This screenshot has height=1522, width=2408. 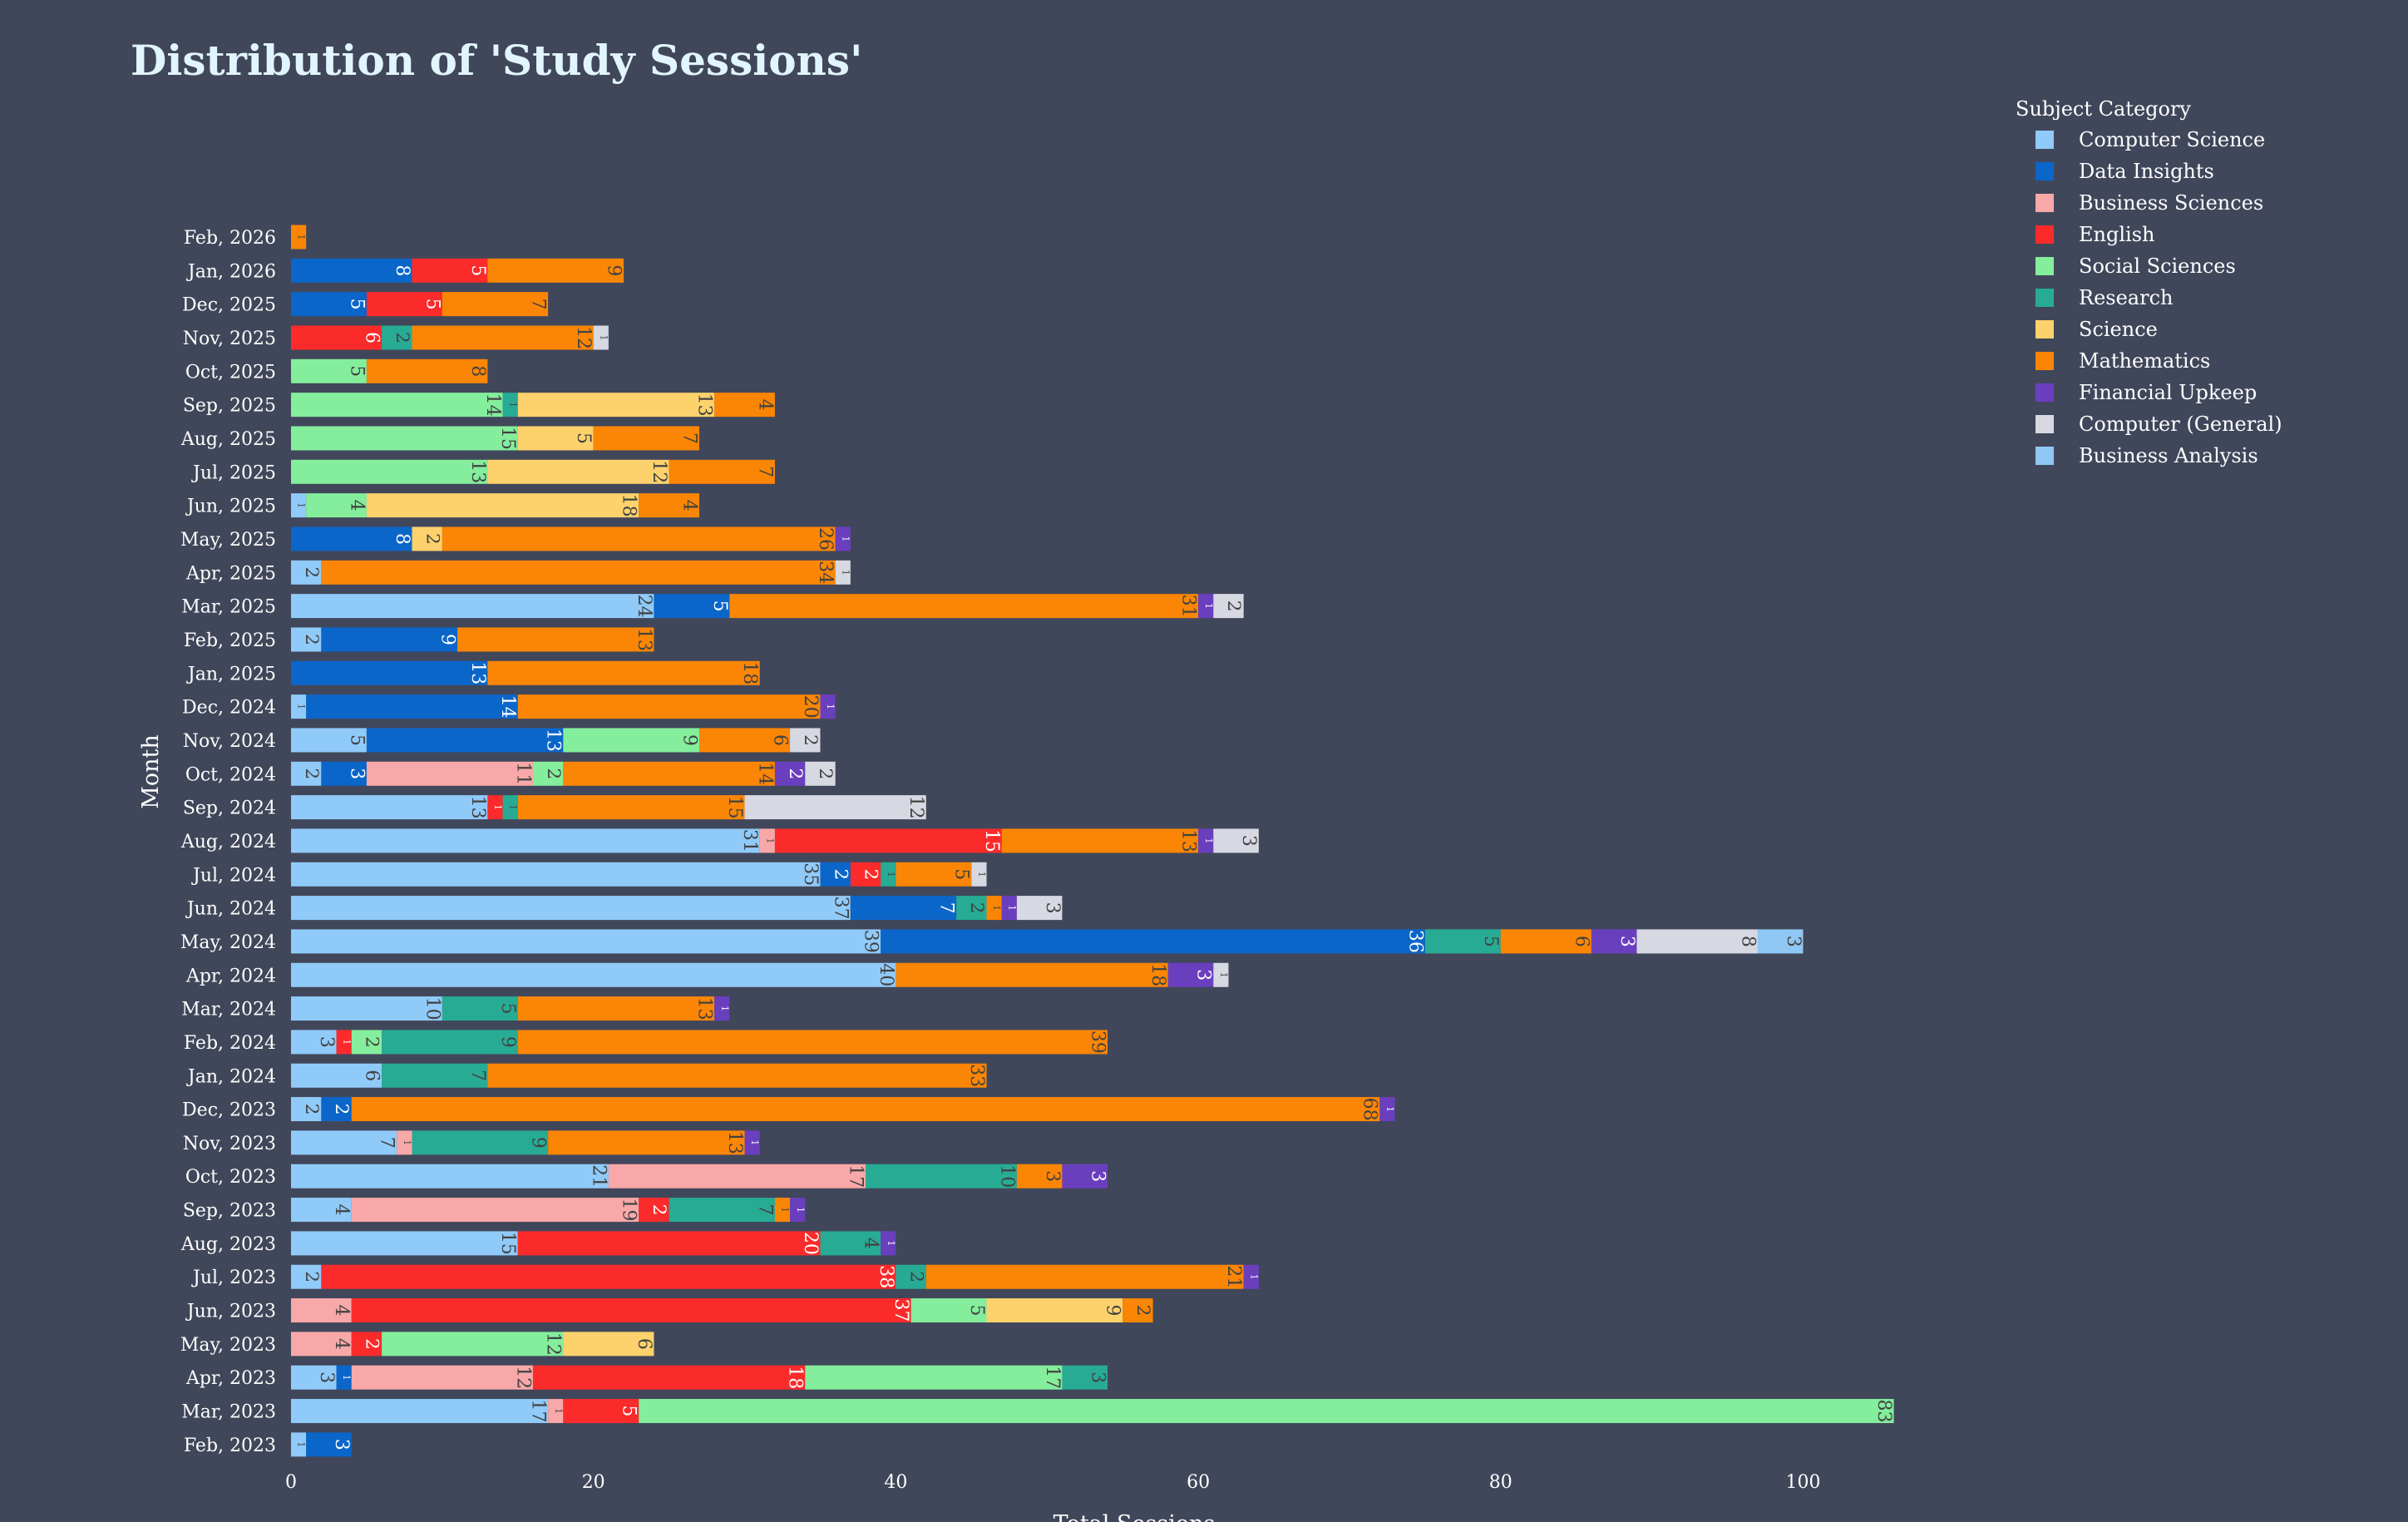 I want to click on bar-data-label: 33, so click(x=977, y=1075).